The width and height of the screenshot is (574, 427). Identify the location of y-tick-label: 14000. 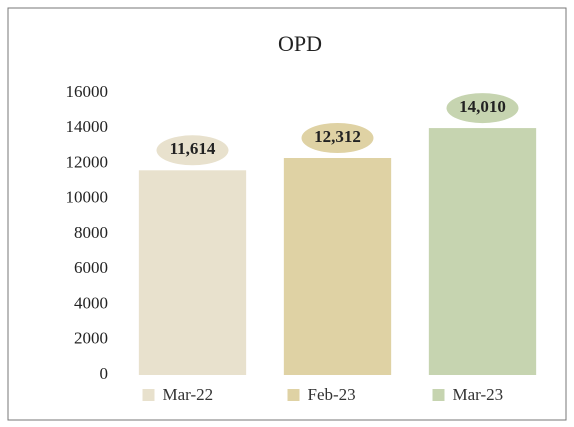
(87, 126).